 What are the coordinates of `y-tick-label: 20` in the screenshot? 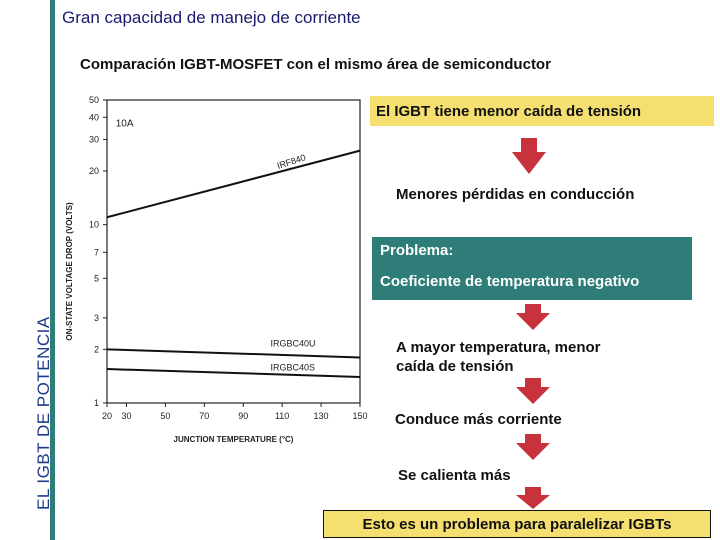 It's located at (94, 171).